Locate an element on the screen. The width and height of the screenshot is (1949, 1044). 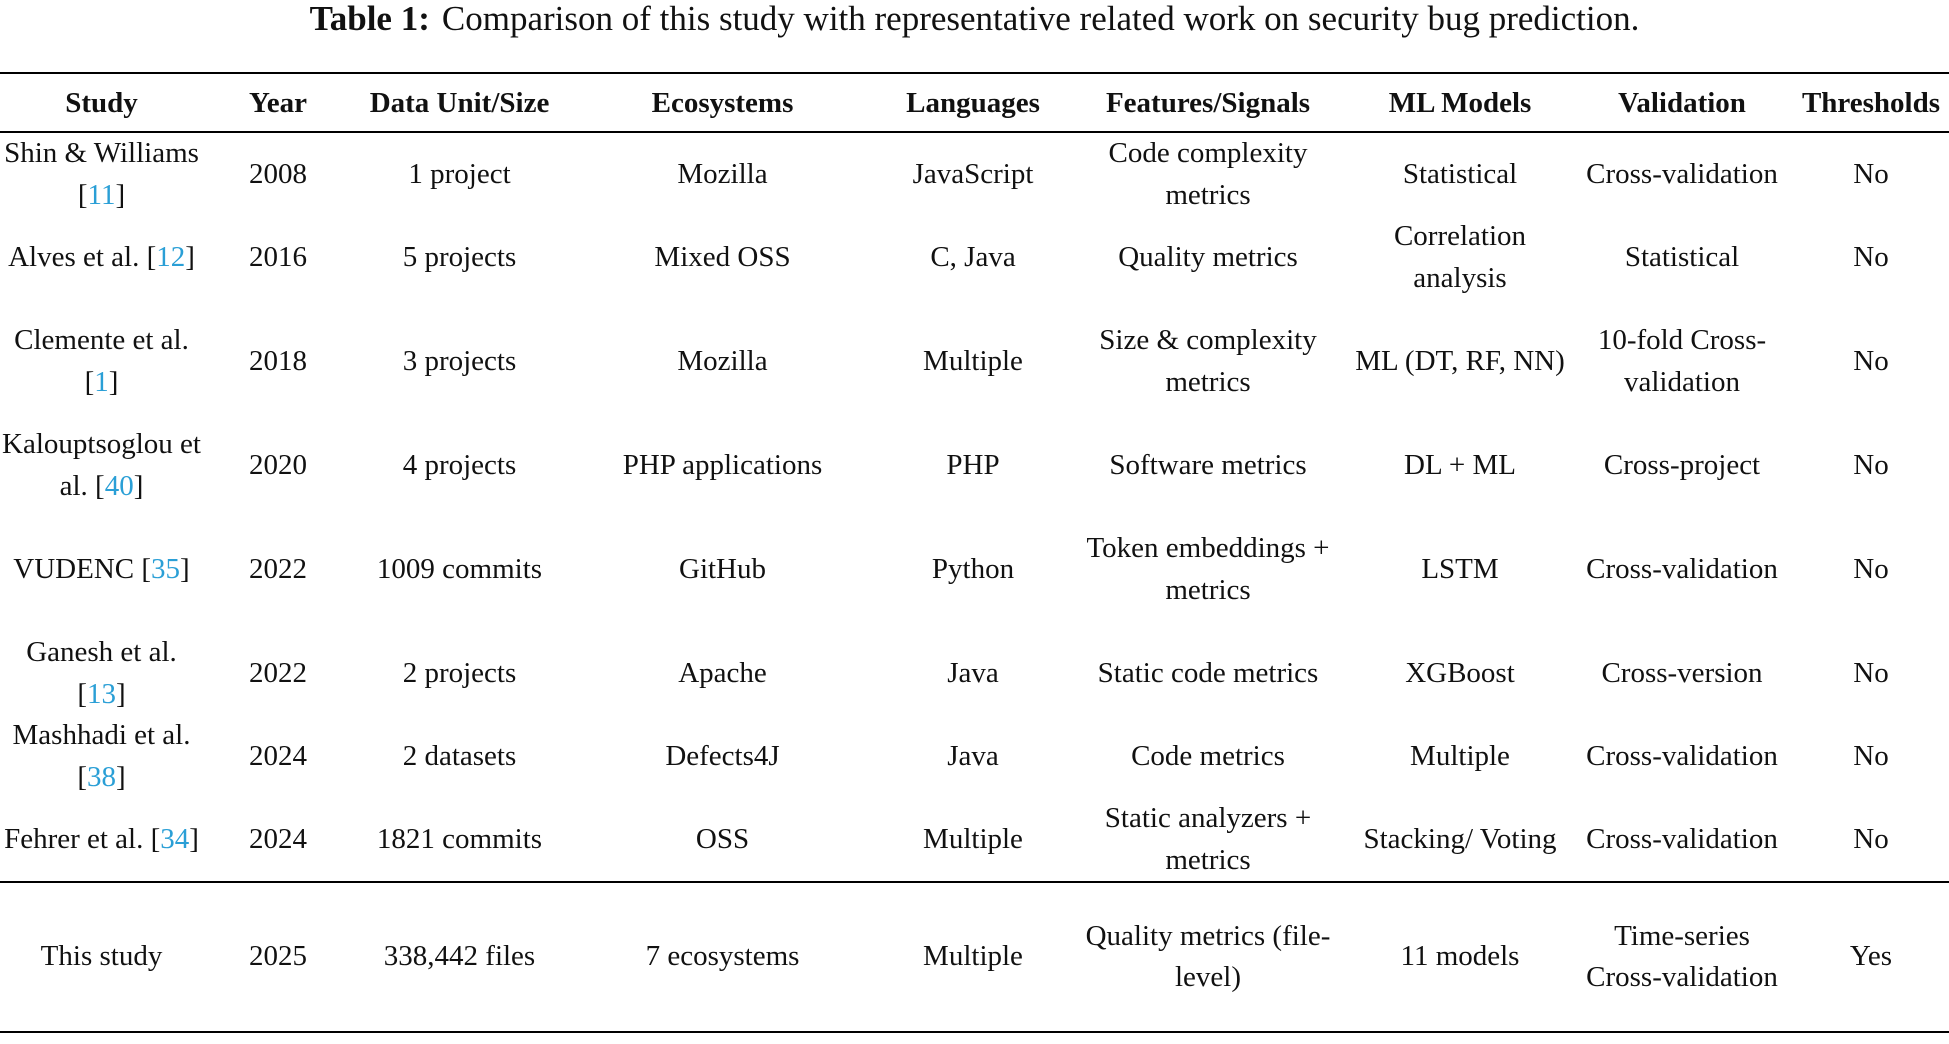
cell-ecosystems: Mozilla is located at coordinates (722, 360).